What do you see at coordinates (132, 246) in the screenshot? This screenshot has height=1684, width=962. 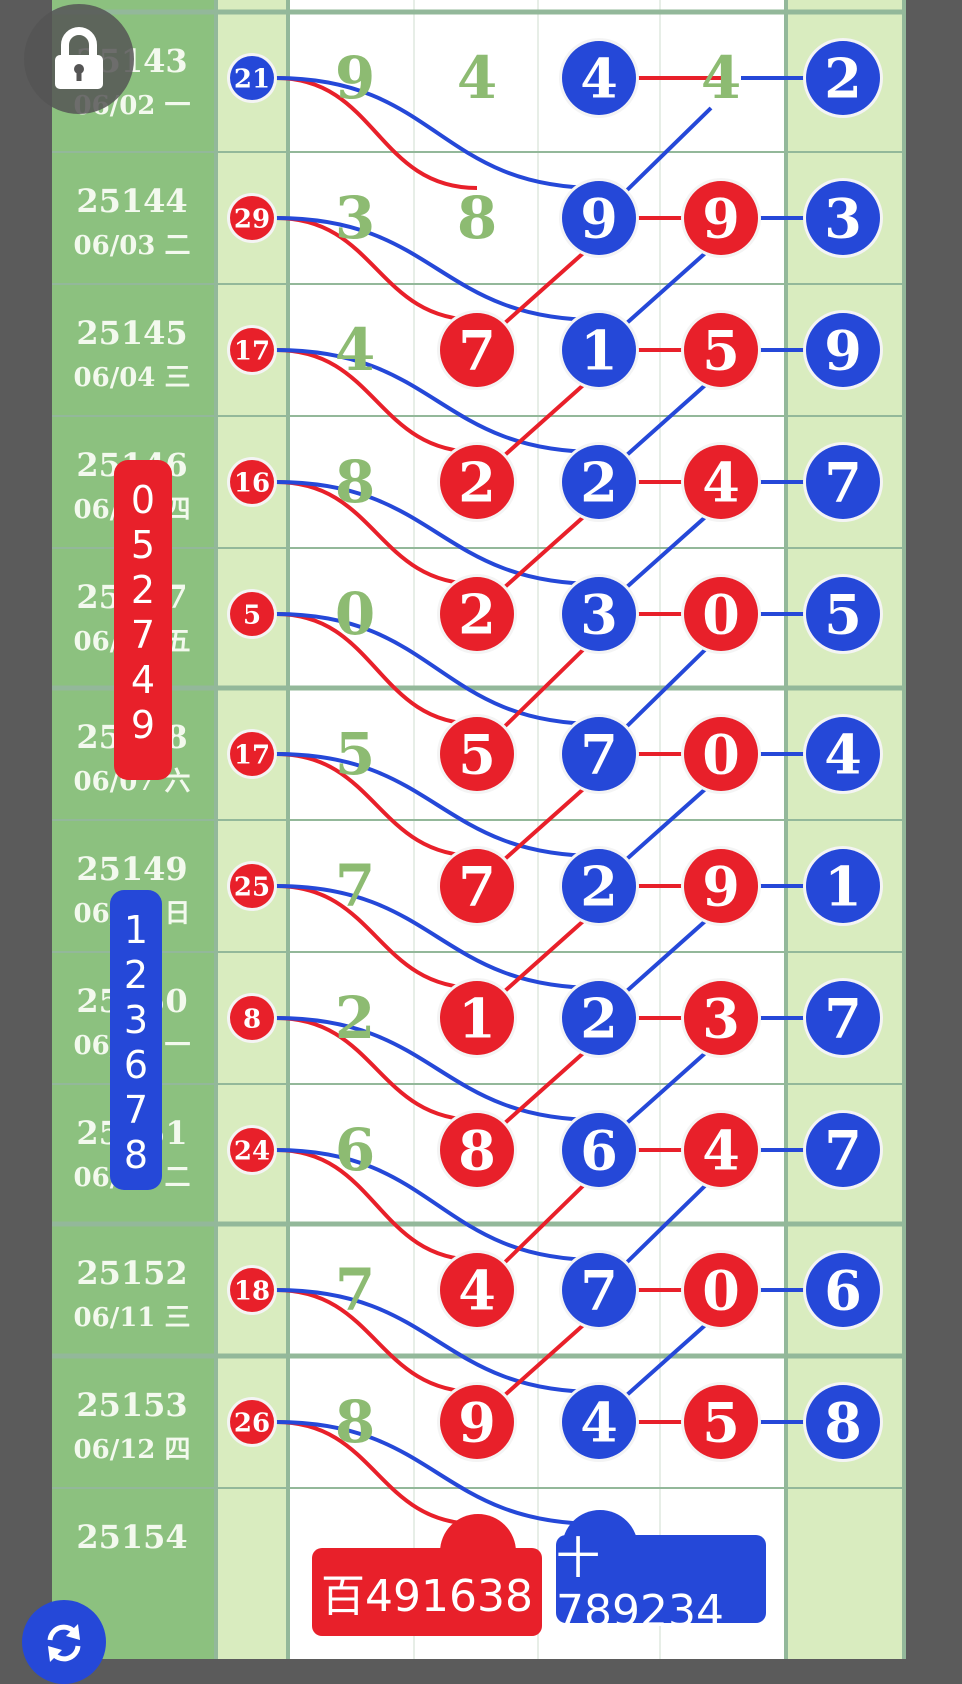 I see `issue-date: 06/03 二` at bounding box center [132, 246].